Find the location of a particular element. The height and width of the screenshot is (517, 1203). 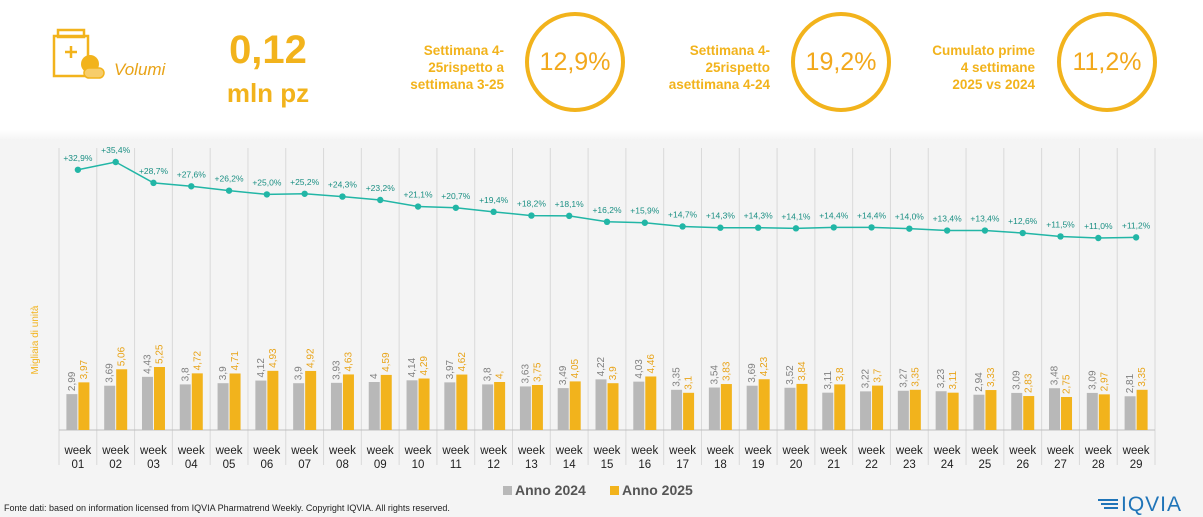

data-label-2024: 3,27 is located at coordinates (903, 378).